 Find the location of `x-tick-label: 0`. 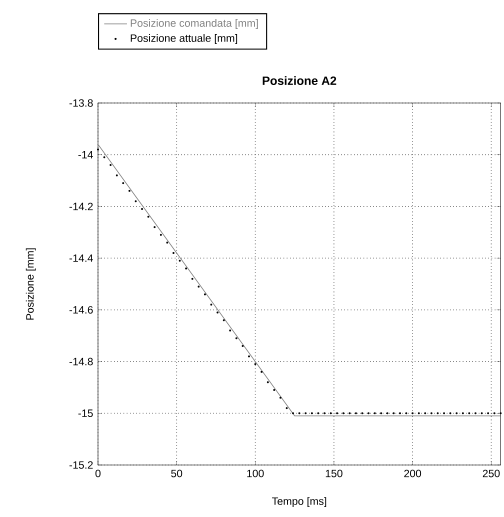

x-tick-label: 0 is located at coordinates (98, 474).